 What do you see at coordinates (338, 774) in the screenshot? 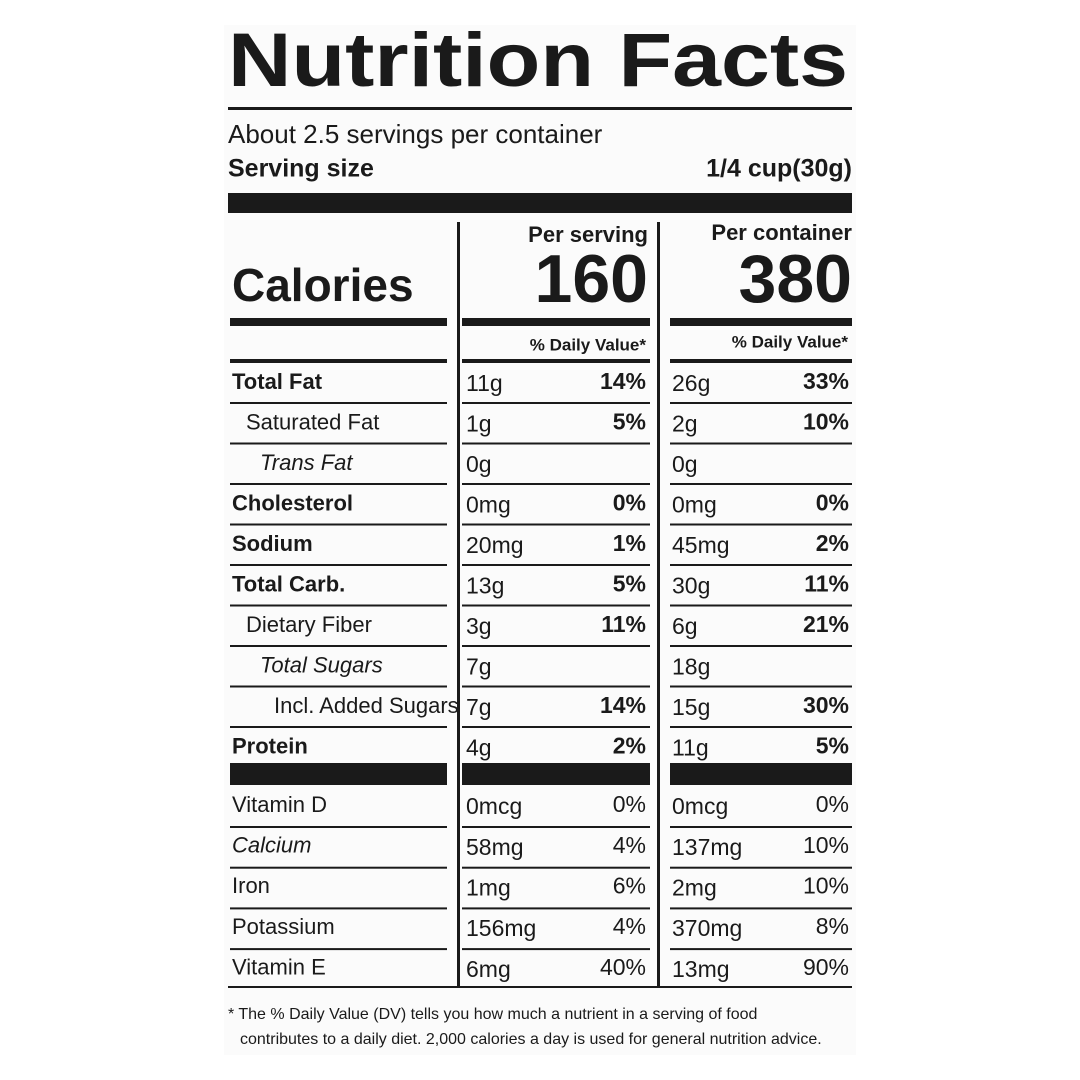
I see `divider-bar` at bounding box center [338, 774].